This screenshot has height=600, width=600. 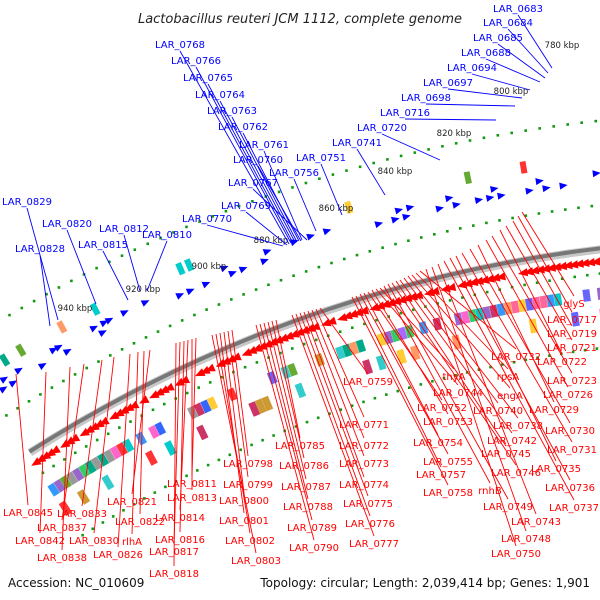 What do you see at coordinates (132, 502) in the screenshot?
I see `gene-label: LAR_0821` at bounding box center [132, 502].